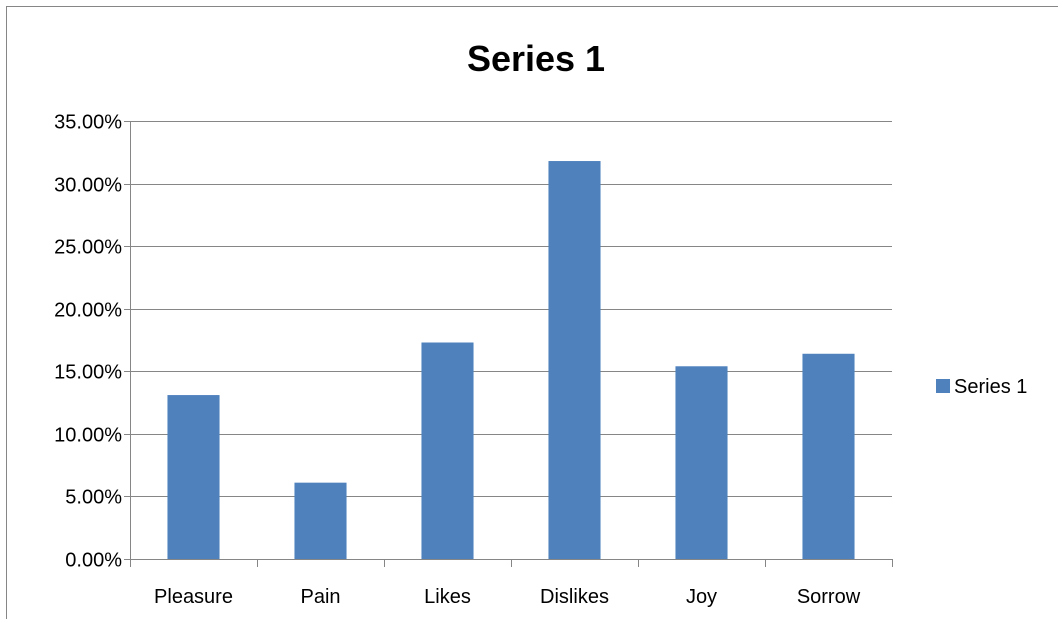 The width and height of the screenshot is (1058, 619). What do you see at coordinates (193, 477) in the screenshot?
I see `bar-pleasure` at bounding box center [193, 477].